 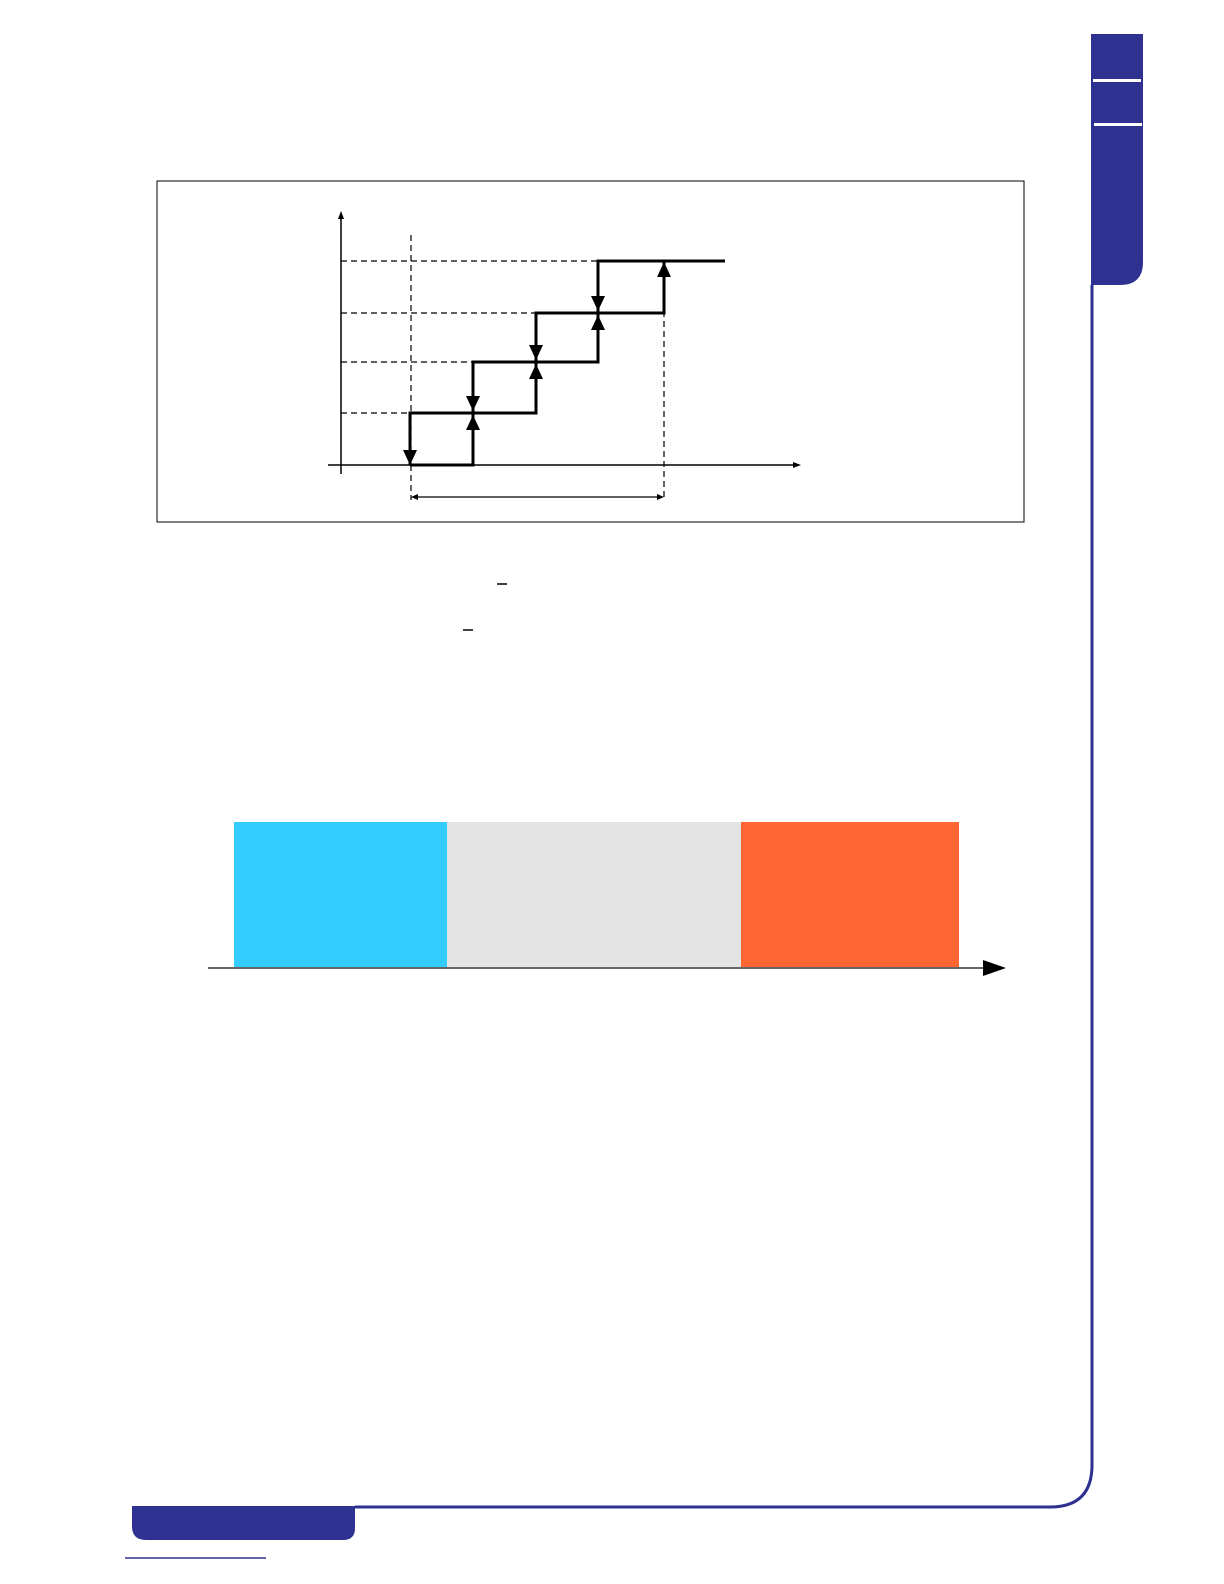 I want to click on guide-lines, so click(x=503, y=367).